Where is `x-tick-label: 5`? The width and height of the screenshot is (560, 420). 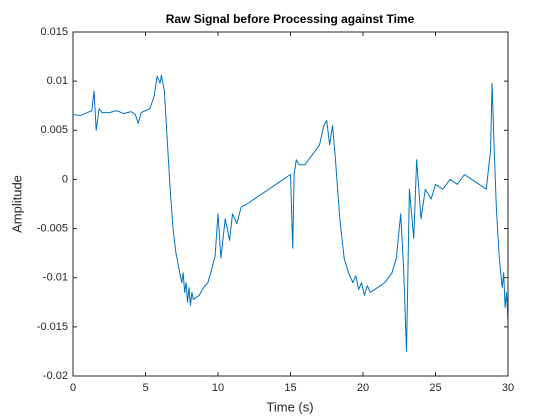
x-tick-label: 5 is located at coordinates (145, 388).